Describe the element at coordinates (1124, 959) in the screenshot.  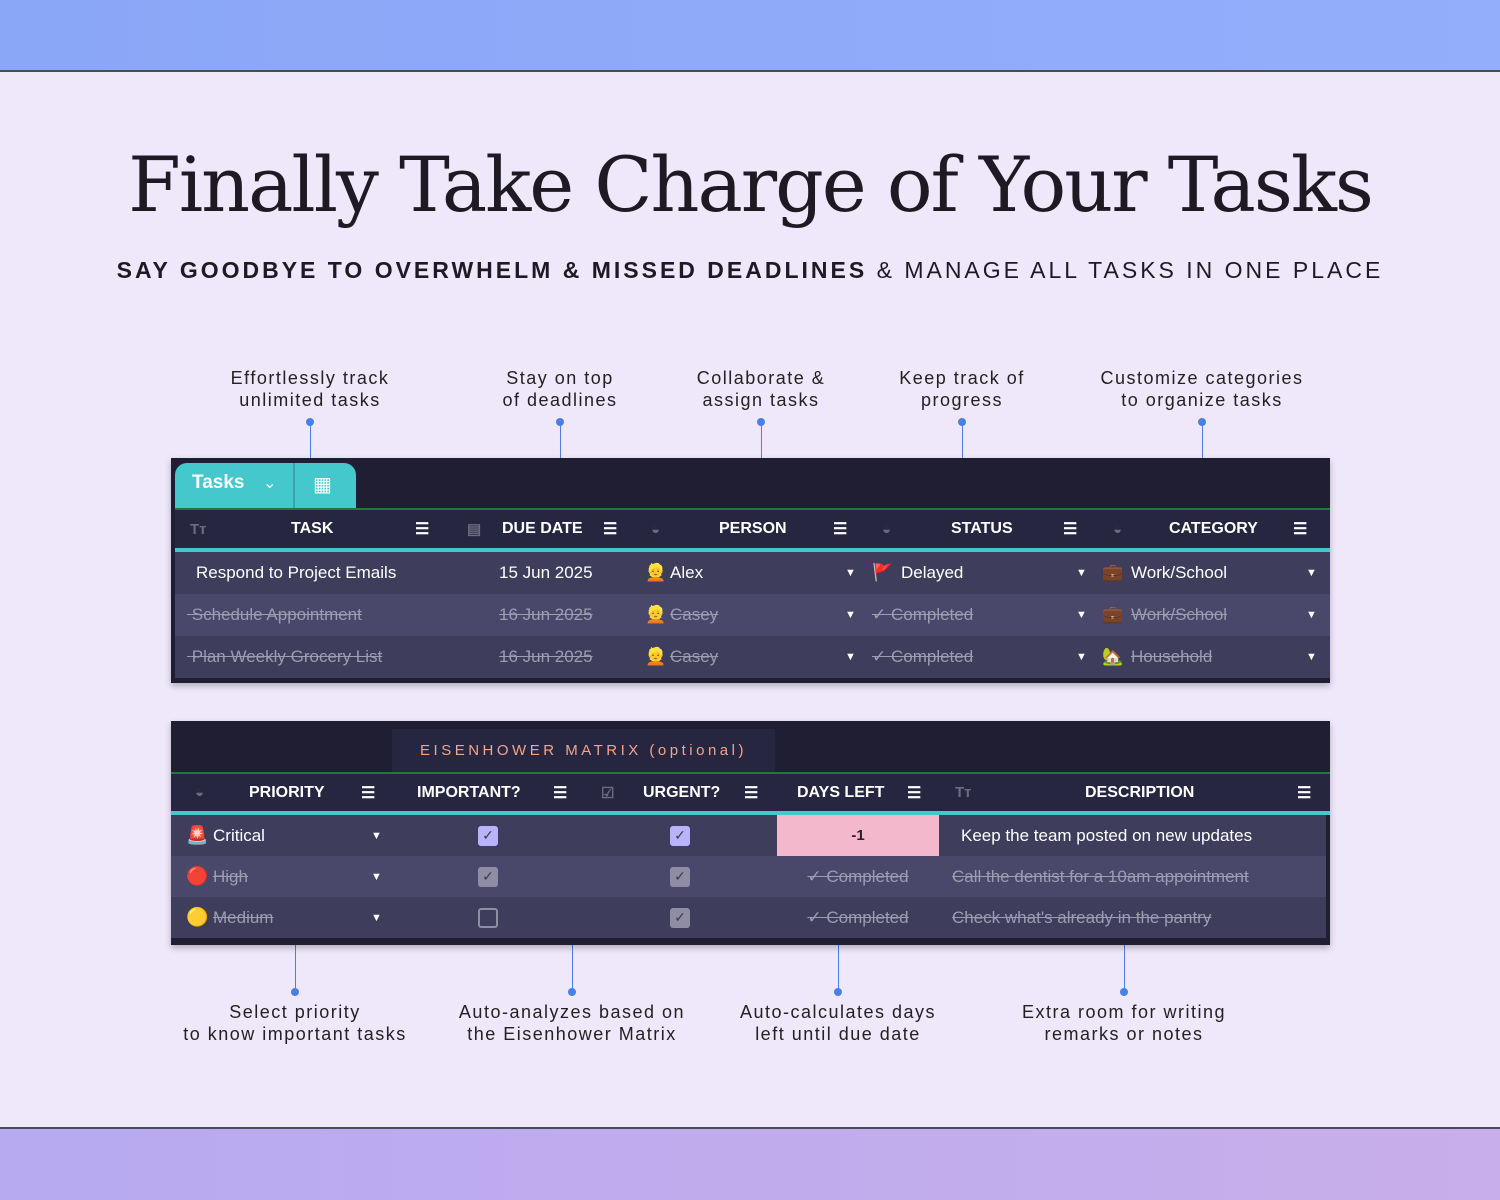
I see `annotation-connector` at that location.